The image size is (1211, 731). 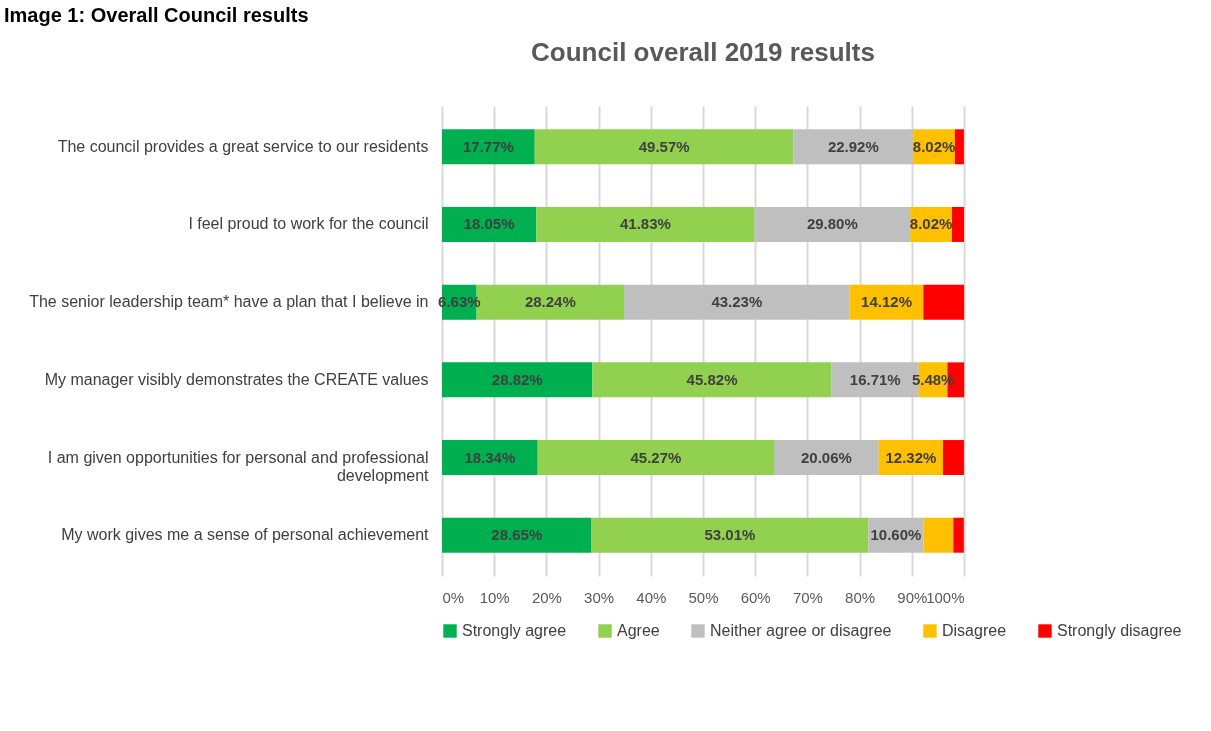 I want to click on data-label: 16.71%, so click(x=875, y=379).